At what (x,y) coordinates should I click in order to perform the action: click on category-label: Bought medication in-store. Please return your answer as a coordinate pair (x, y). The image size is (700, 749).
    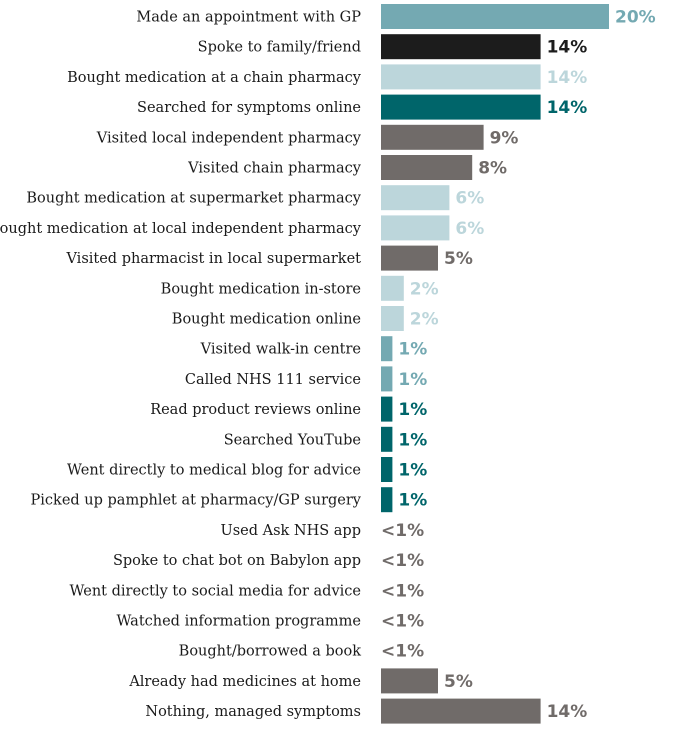
    Looking at the image, I should click on (261, 289).